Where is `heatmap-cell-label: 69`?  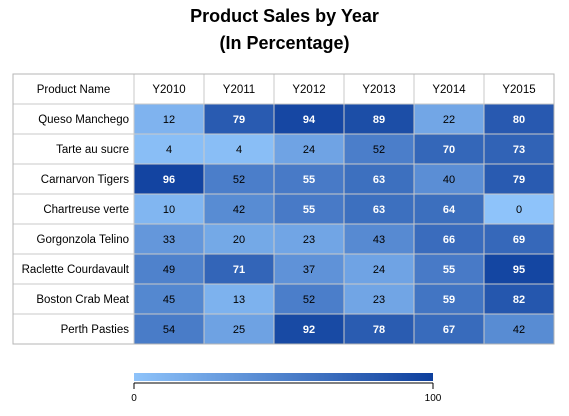 heatmap-cell-label: 69 is located at coordinates (519, 240).